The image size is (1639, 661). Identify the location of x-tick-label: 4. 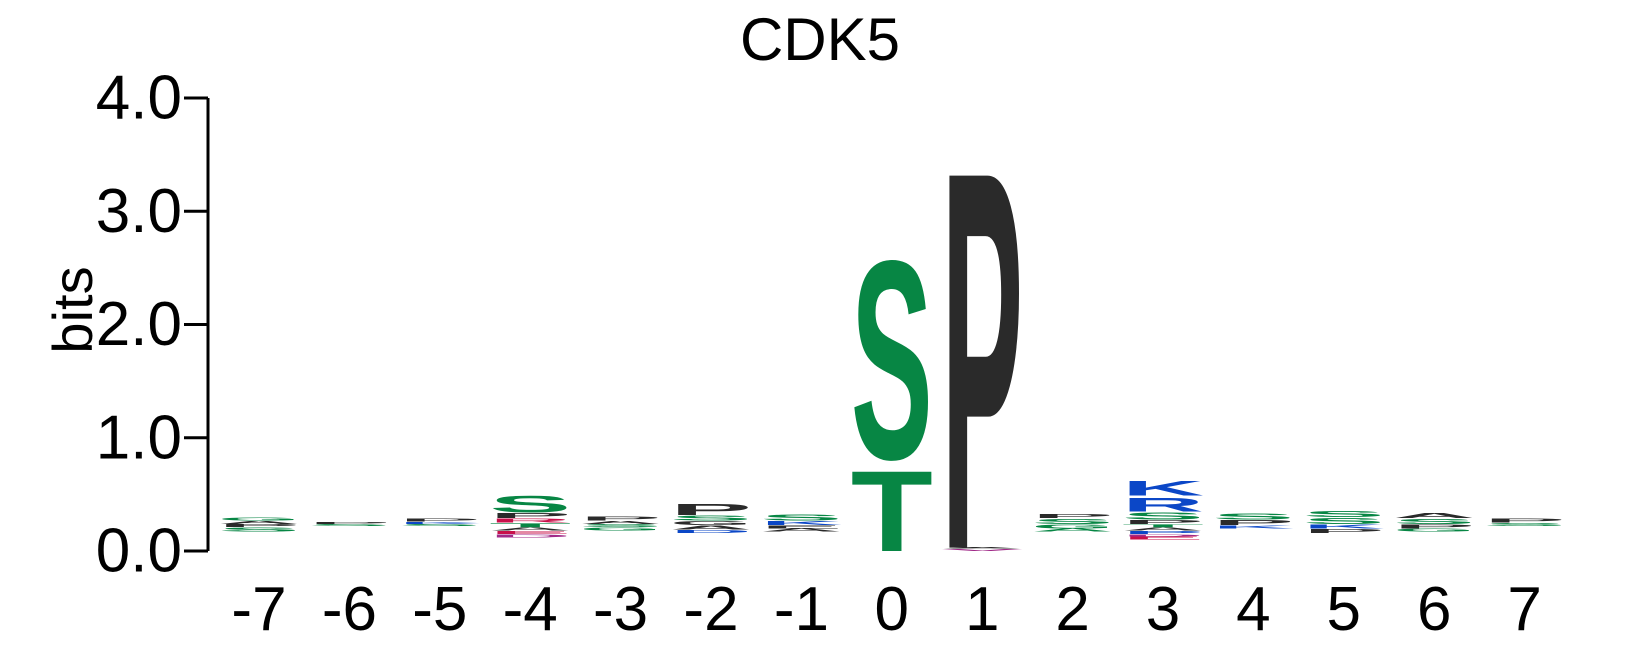
(1253, 609).